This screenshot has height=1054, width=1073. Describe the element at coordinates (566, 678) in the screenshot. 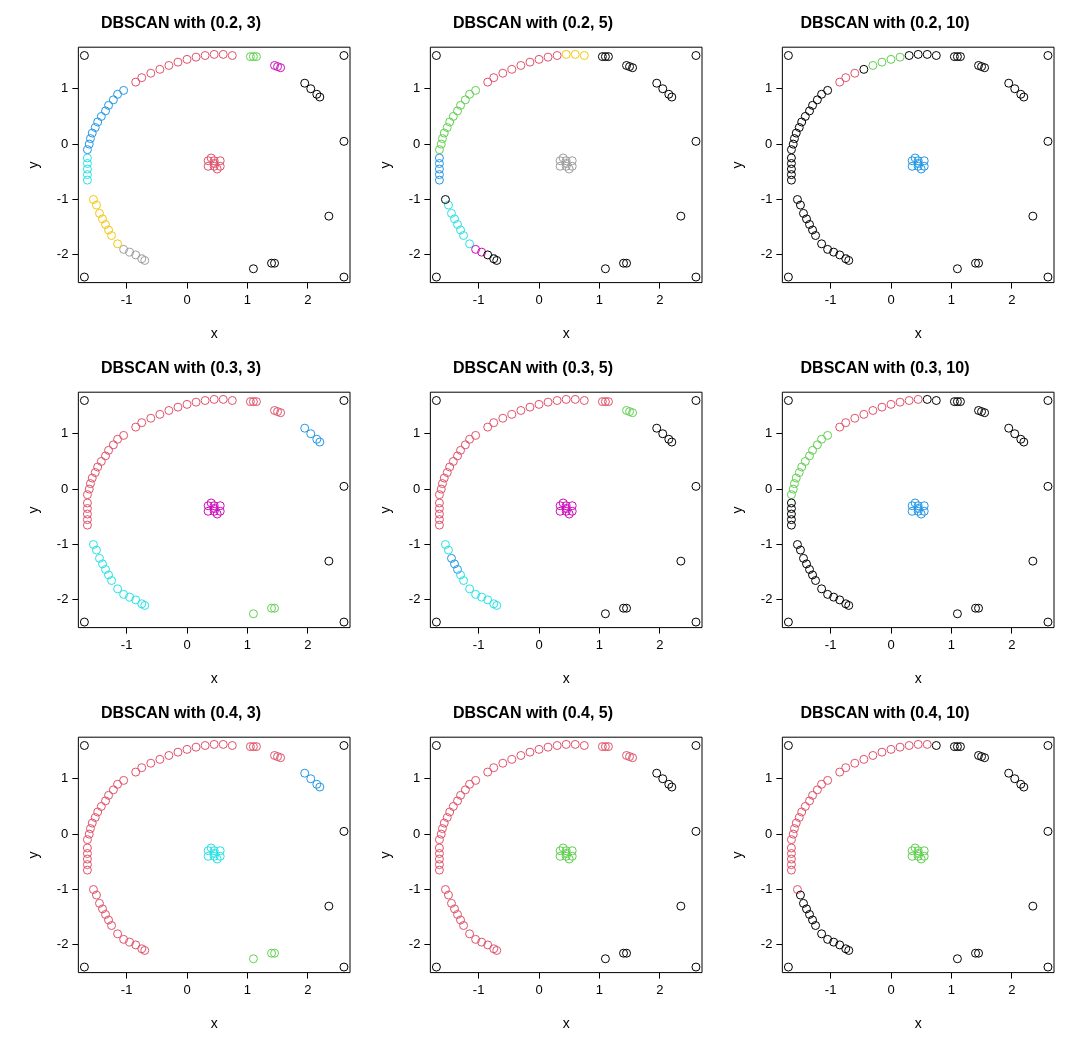

I see `x-axis-title: x` at that location.